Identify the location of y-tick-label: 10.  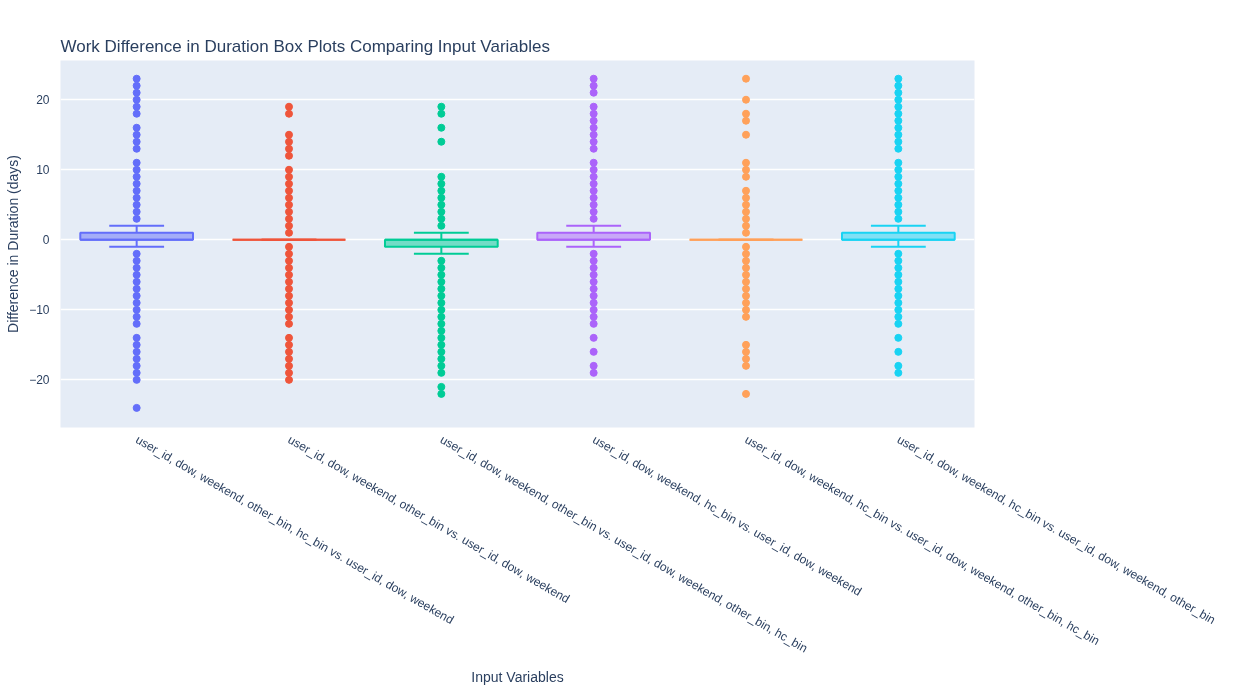
(43, 170).